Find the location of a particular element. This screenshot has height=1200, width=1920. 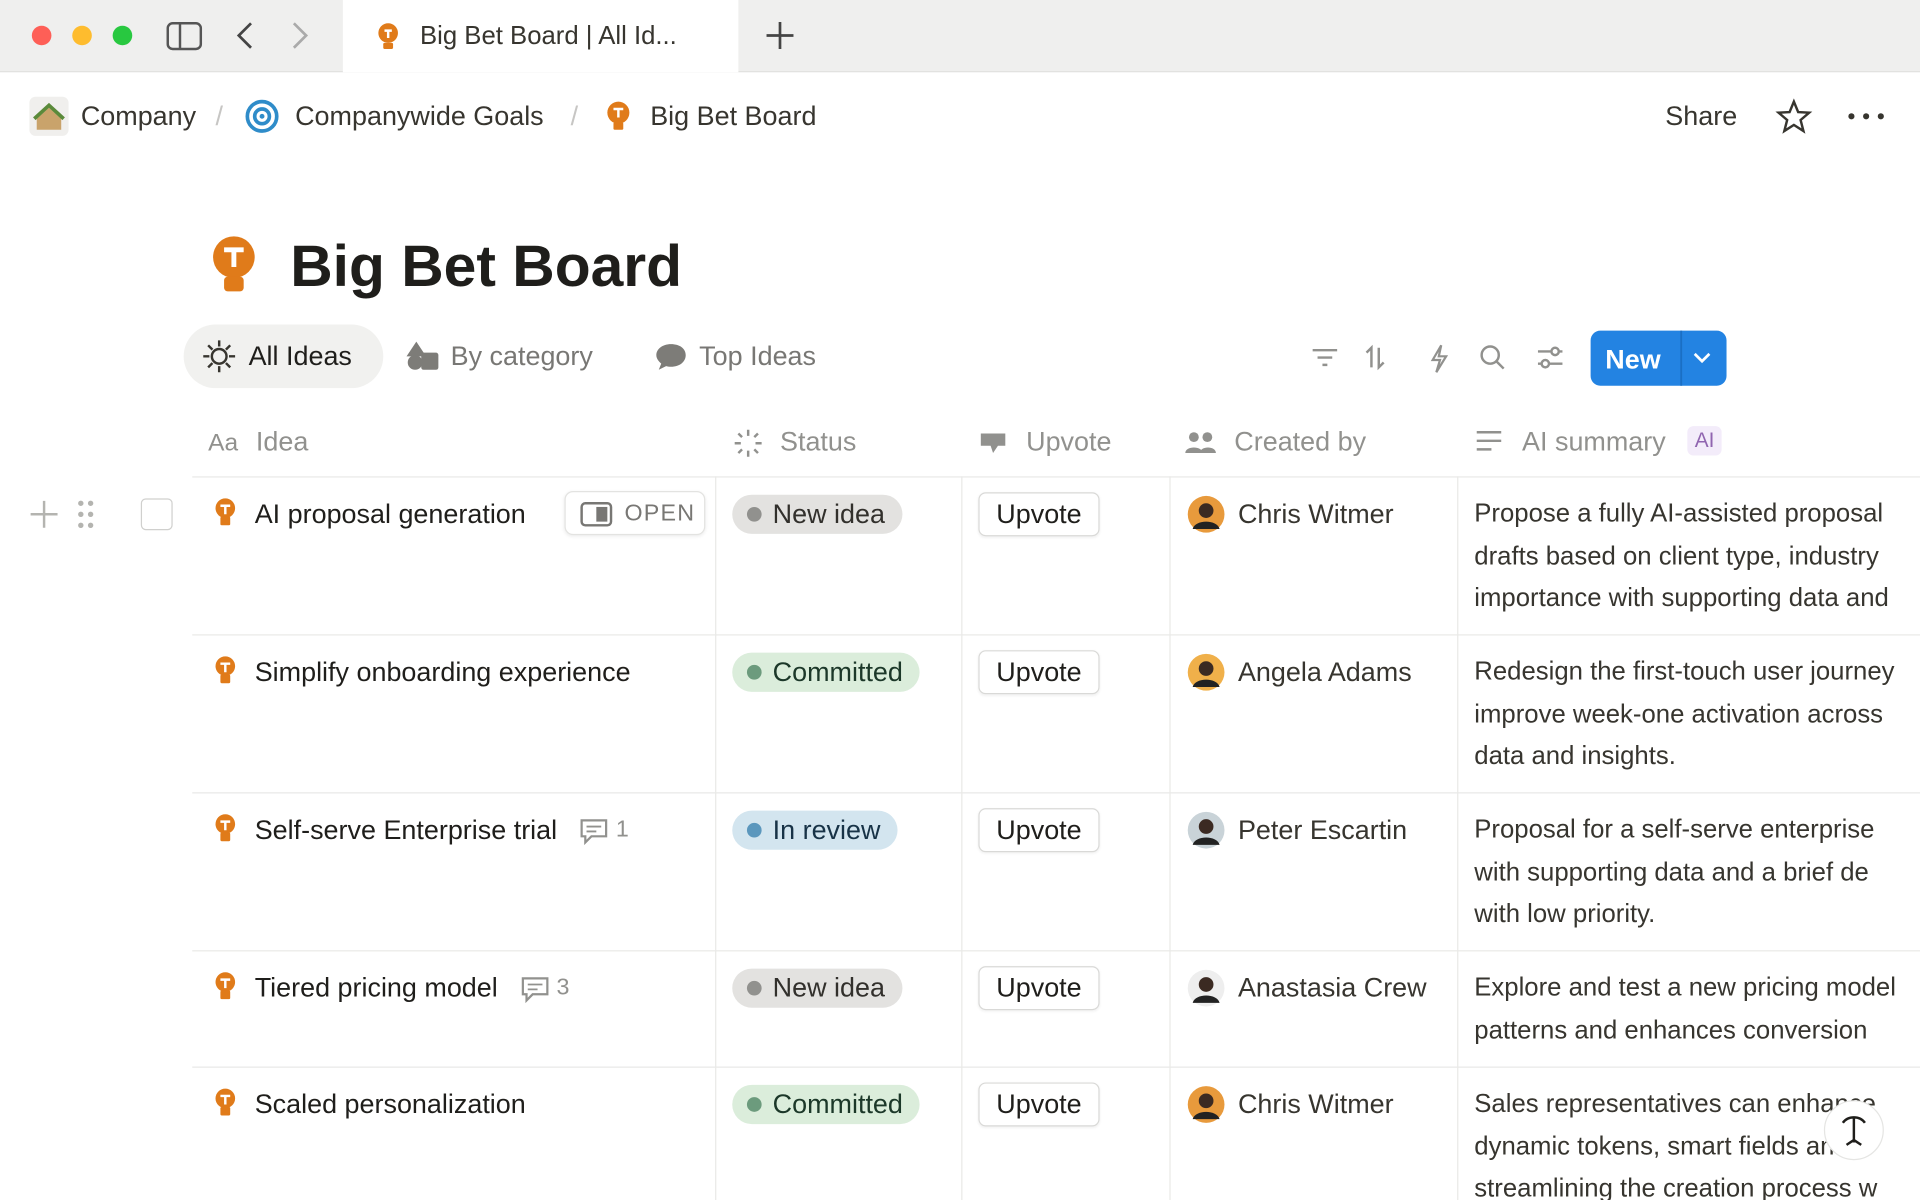

new-button-label: New is located at coordinates (1633, 359).